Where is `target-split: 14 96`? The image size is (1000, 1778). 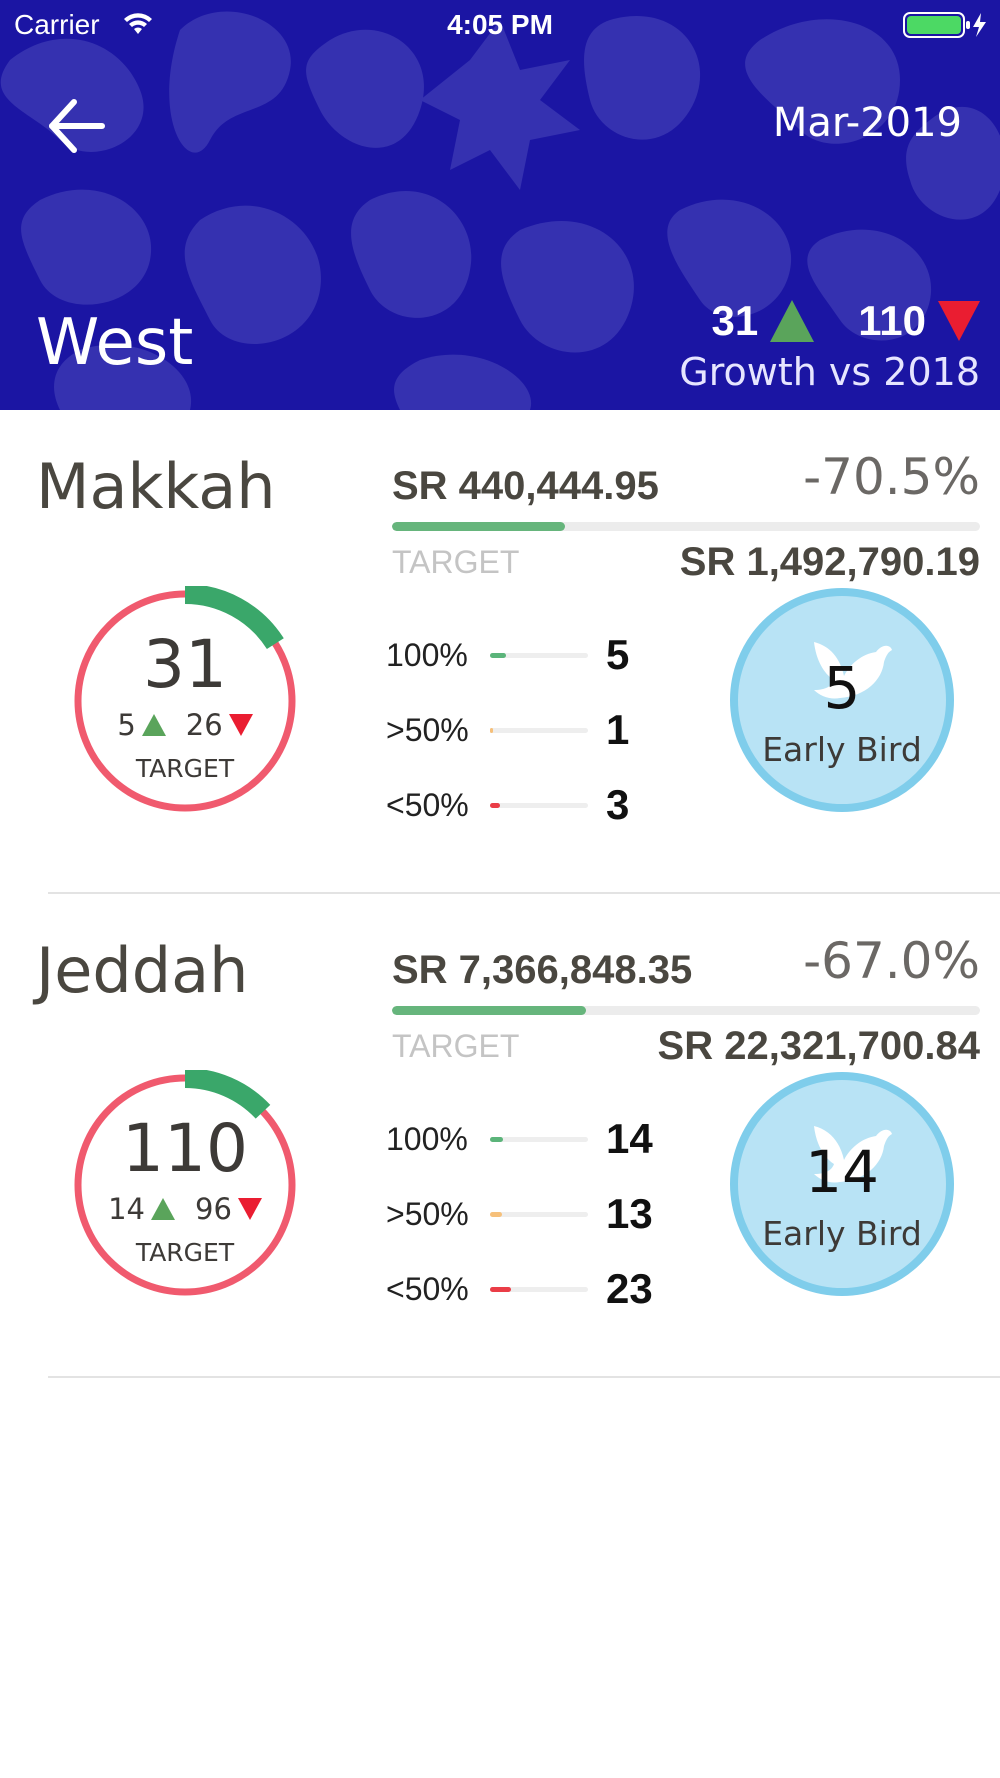 target-split: 14 96 is located at coordinates (185, 1209).